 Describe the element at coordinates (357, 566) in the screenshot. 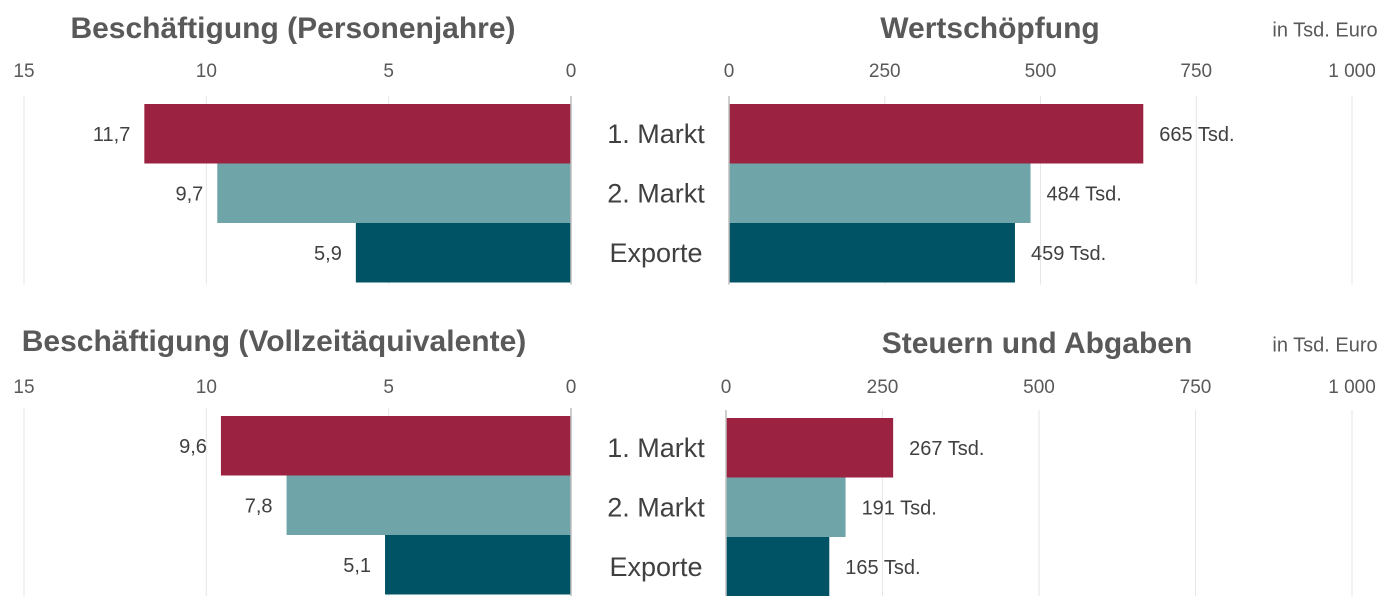

I see `value-label: 5,1` at that location.